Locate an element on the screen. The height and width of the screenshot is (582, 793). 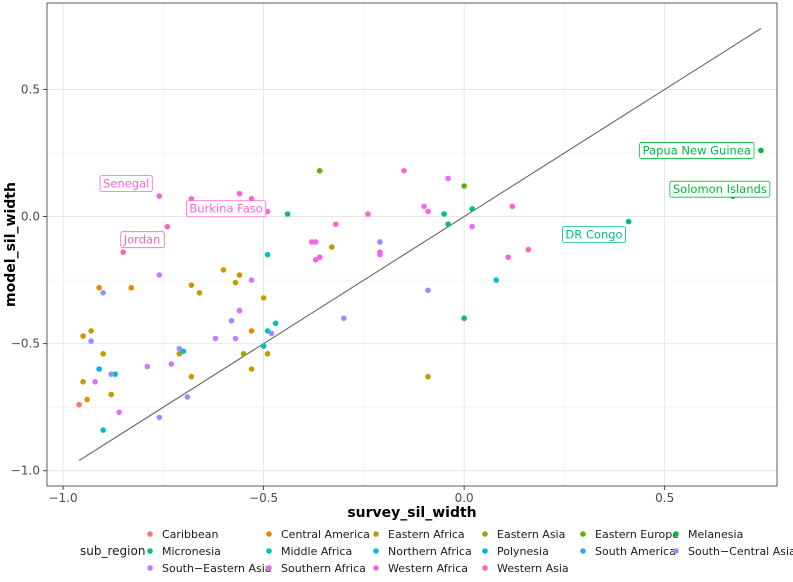
legend-label: Micronesia is located at coordinates (191, 551).